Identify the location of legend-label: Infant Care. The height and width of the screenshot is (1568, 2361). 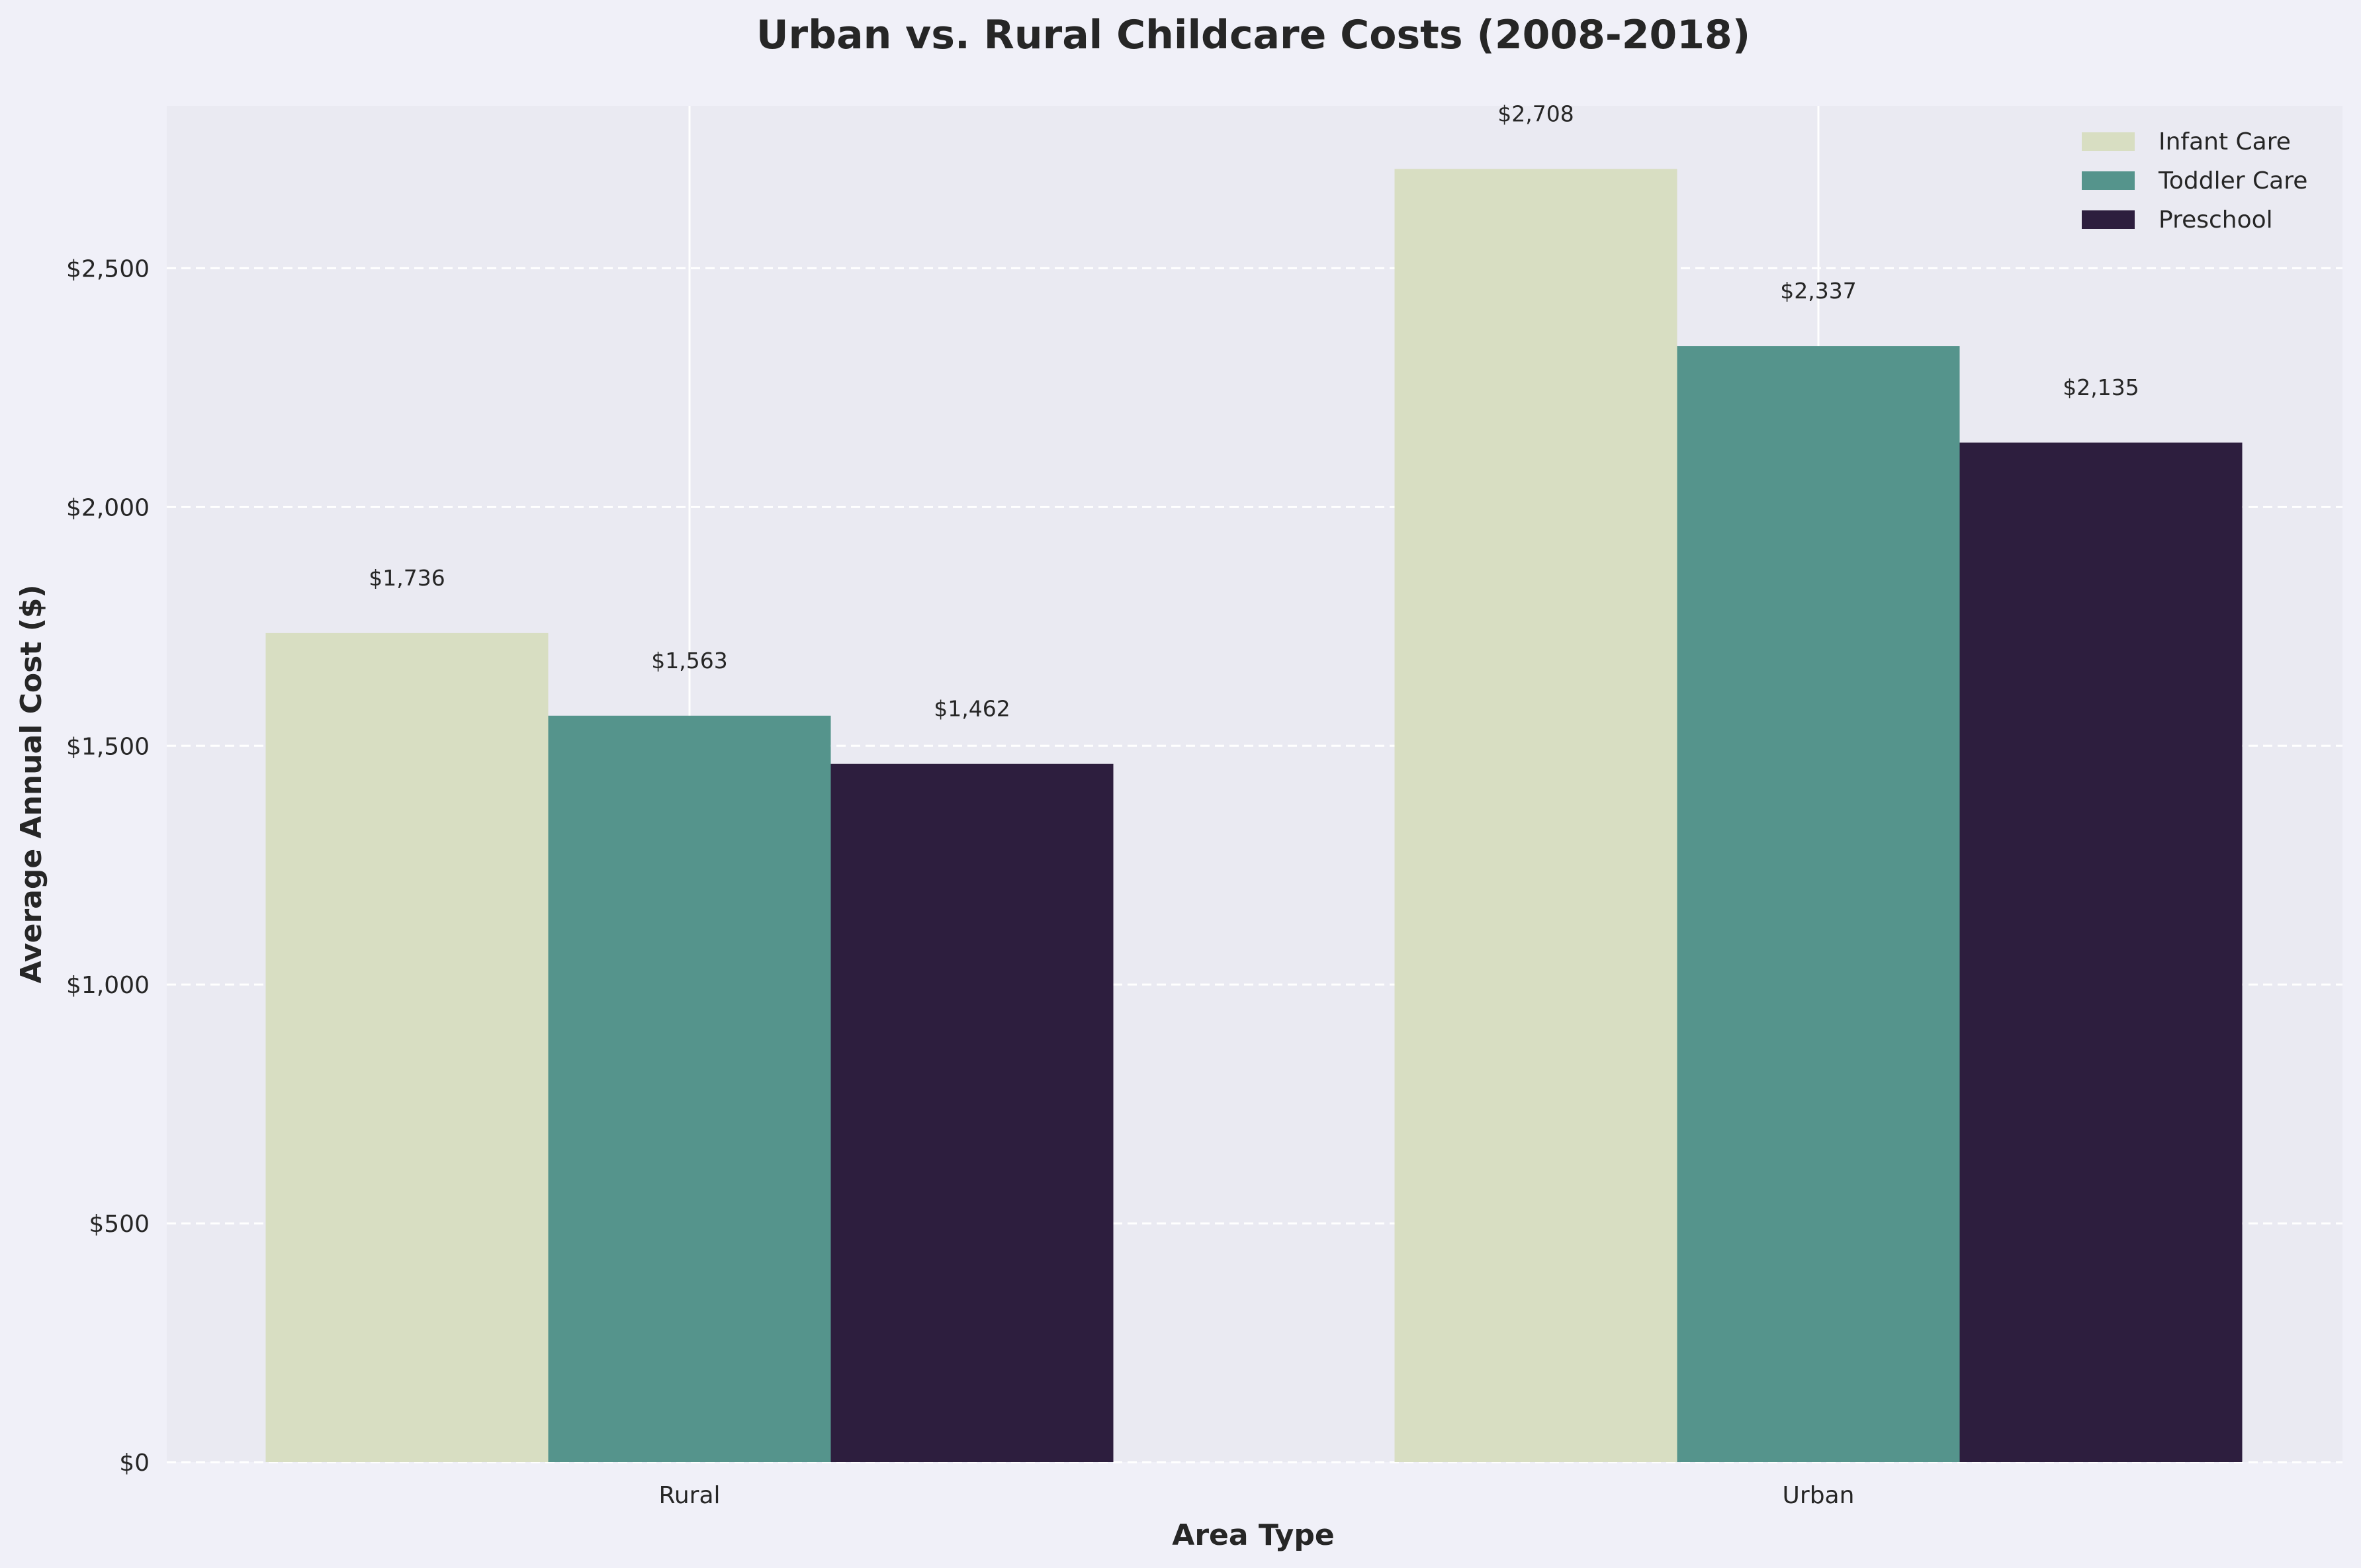
(2225, 142).